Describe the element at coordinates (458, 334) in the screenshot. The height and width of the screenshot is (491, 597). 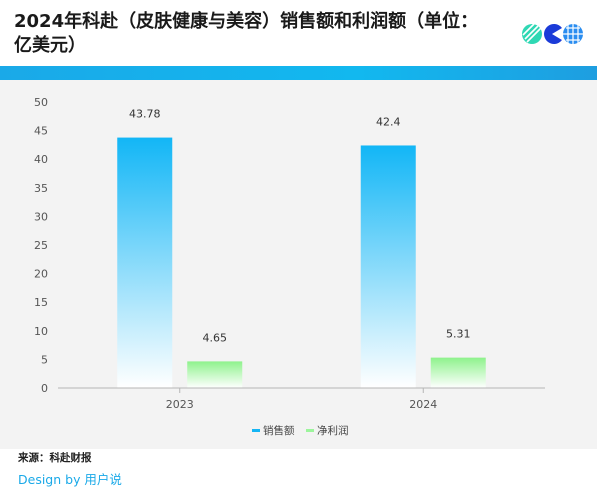
I see `bar-value-label: 5.31` at that location.